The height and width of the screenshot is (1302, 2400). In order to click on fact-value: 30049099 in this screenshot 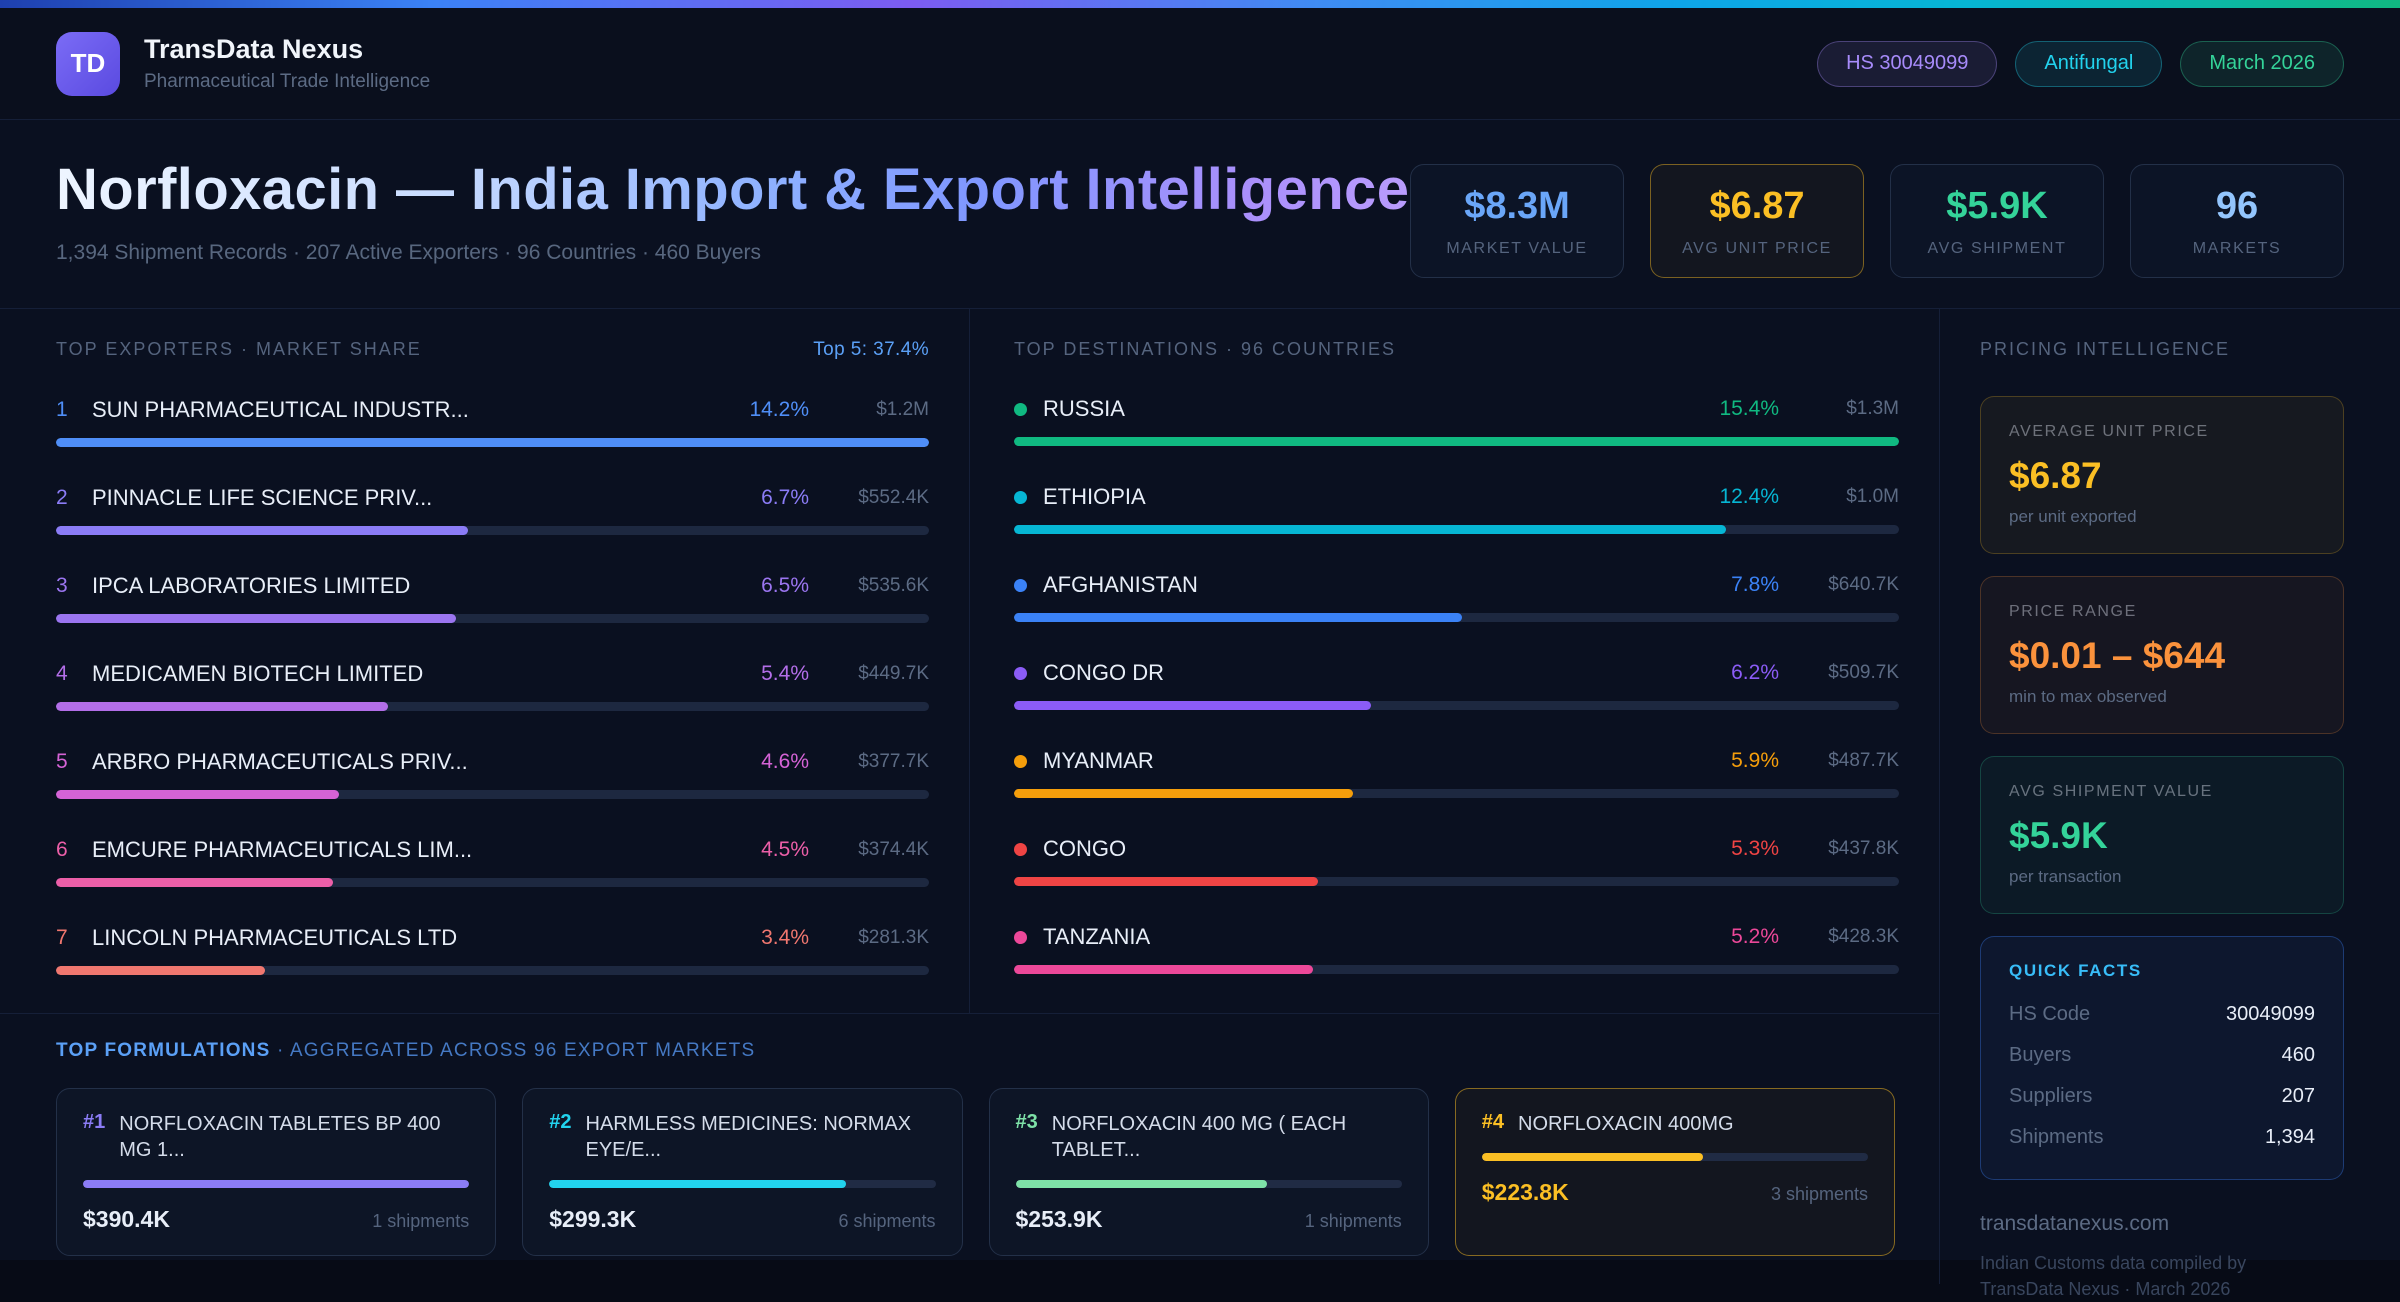, I will do `click(2270, 1014)`.